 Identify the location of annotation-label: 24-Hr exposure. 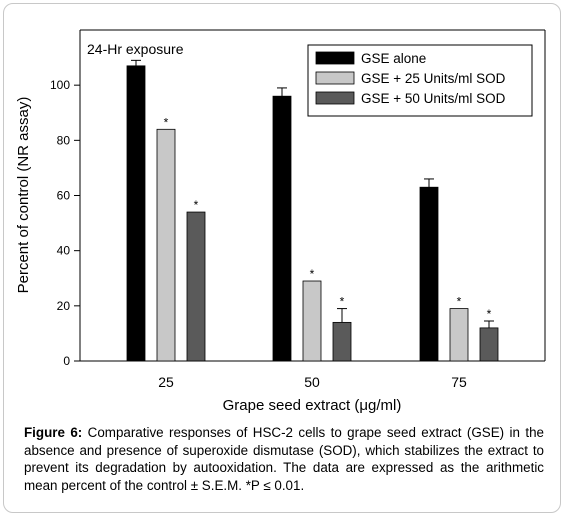
(135, 49).